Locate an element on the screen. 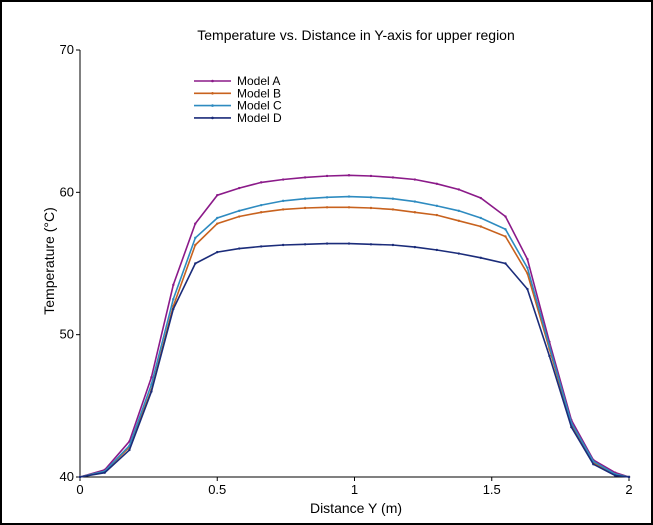 The image size is (653, 525). x-tick-label: 1.5 is located at coordinates (492, 489).